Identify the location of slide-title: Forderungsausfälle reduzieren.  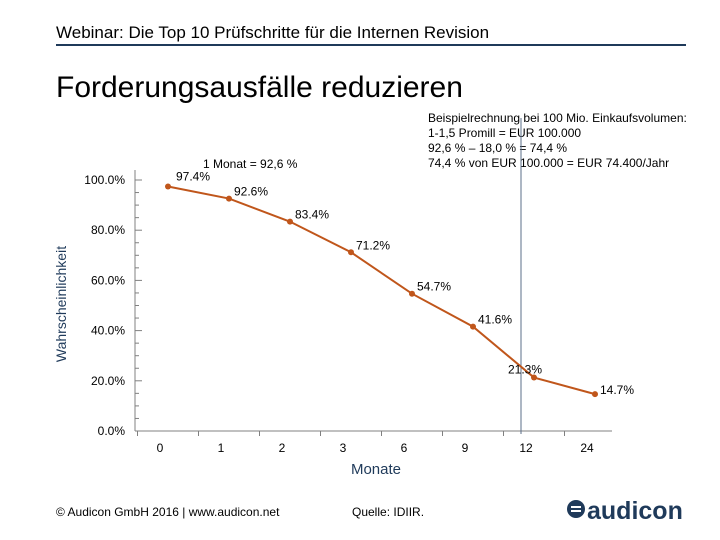
(259, 87).